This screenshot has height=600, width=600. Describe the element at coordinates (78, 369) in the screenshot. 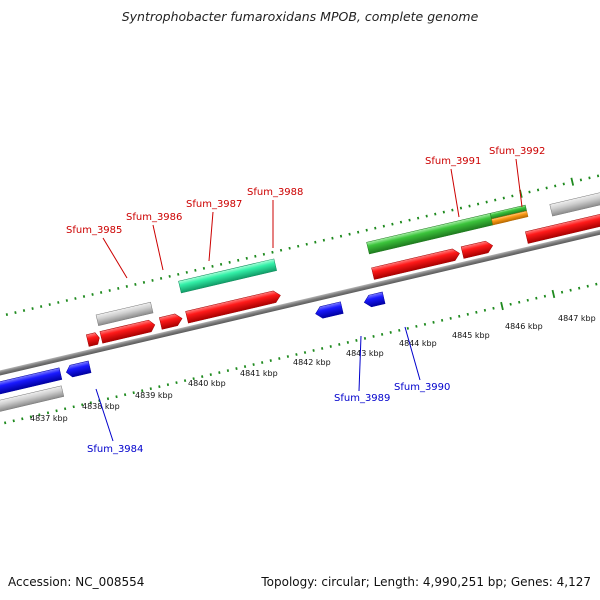

I see `gene-sfum-3984-arrow` at that location.